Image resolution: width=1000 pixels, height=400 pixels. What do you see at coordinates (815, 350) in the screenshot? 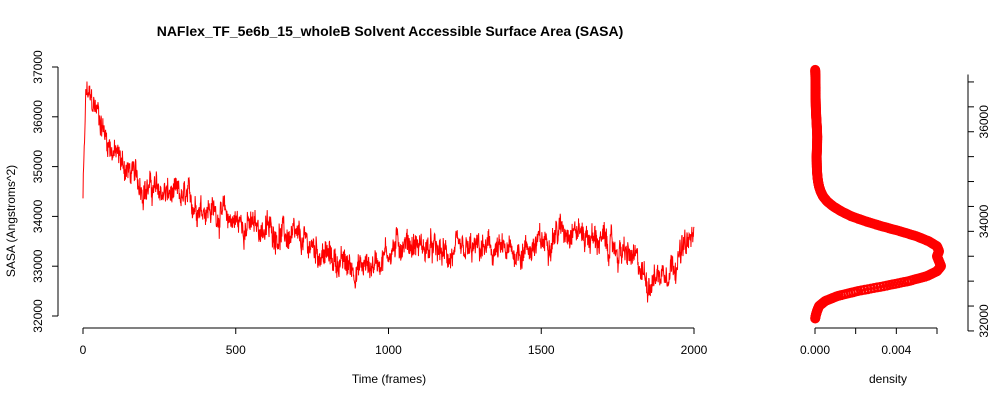
I see `density-x-tick-label: 0.000` at bounding box center [815, 350].